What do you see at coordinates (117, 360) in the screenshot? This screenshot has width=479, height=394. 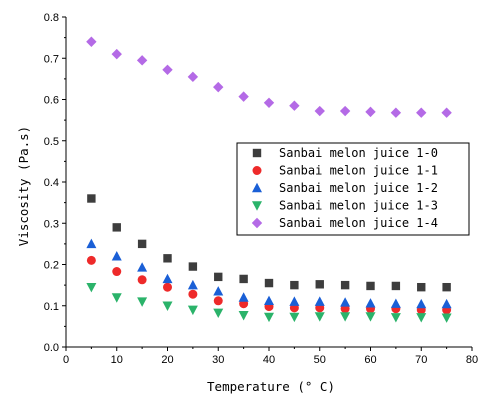 I see `x-tick-label: 10` at bounding box center [117, 360].